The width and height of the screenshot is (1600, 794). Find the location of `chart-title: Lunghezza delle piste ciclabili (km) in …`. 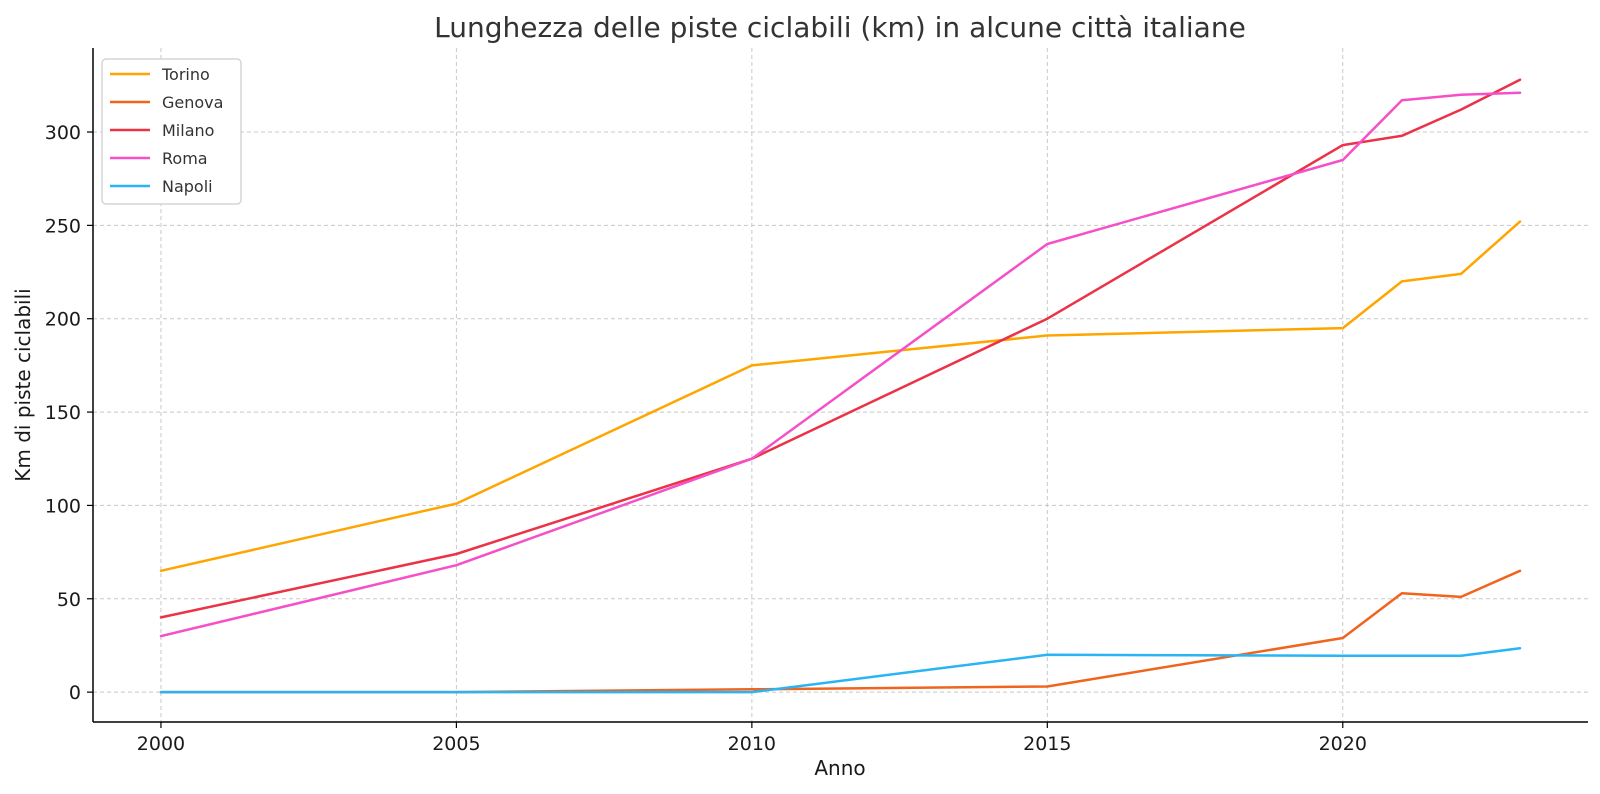

chart-title: Lunghezza delle piste ciclabili (km) in … is located at coordinates (840, 27).